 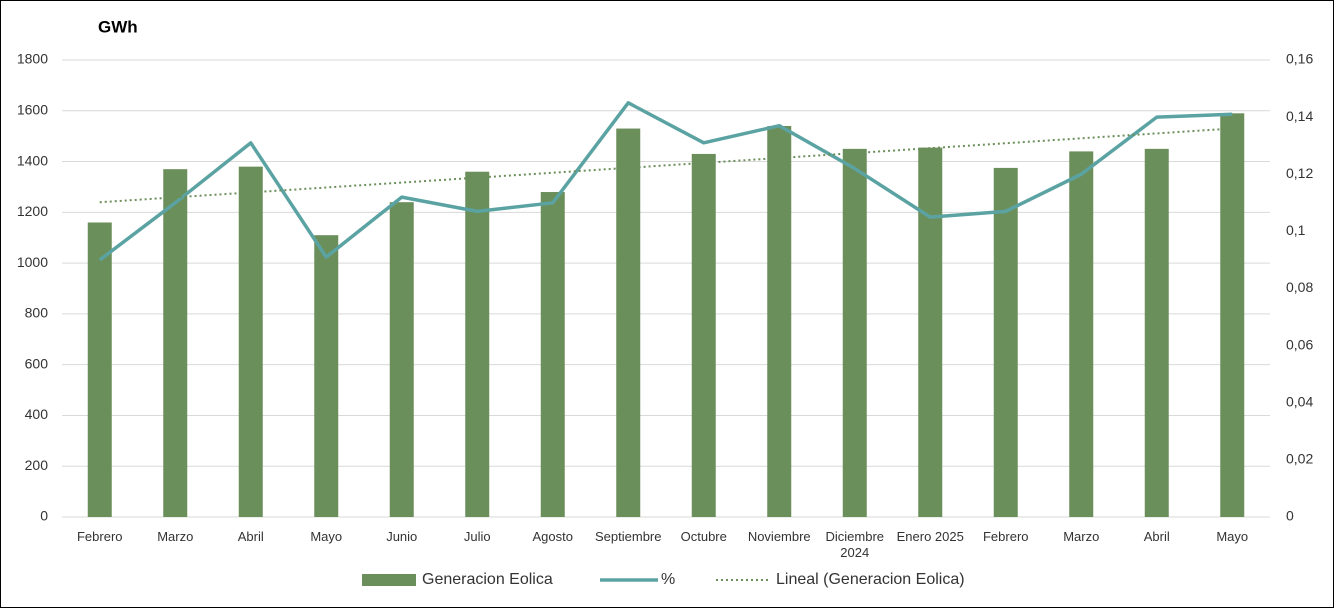 I want to click on y-tick-label: 0, so click(x=44, y=516).